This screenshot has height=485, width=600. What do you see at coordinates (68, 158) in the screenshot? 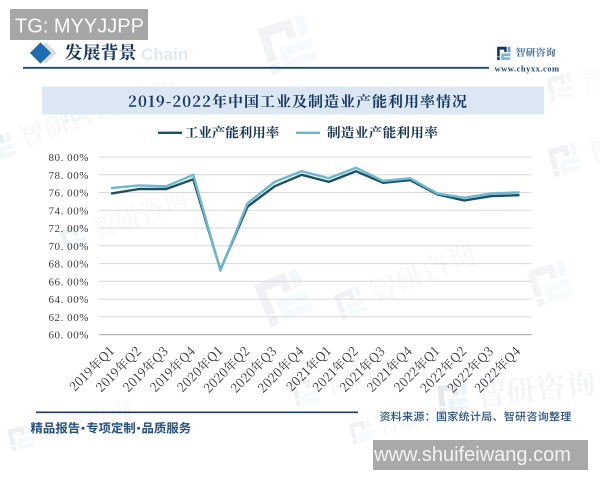
I see `svg-text: 80. 00%` at bounding box center [68, 158].